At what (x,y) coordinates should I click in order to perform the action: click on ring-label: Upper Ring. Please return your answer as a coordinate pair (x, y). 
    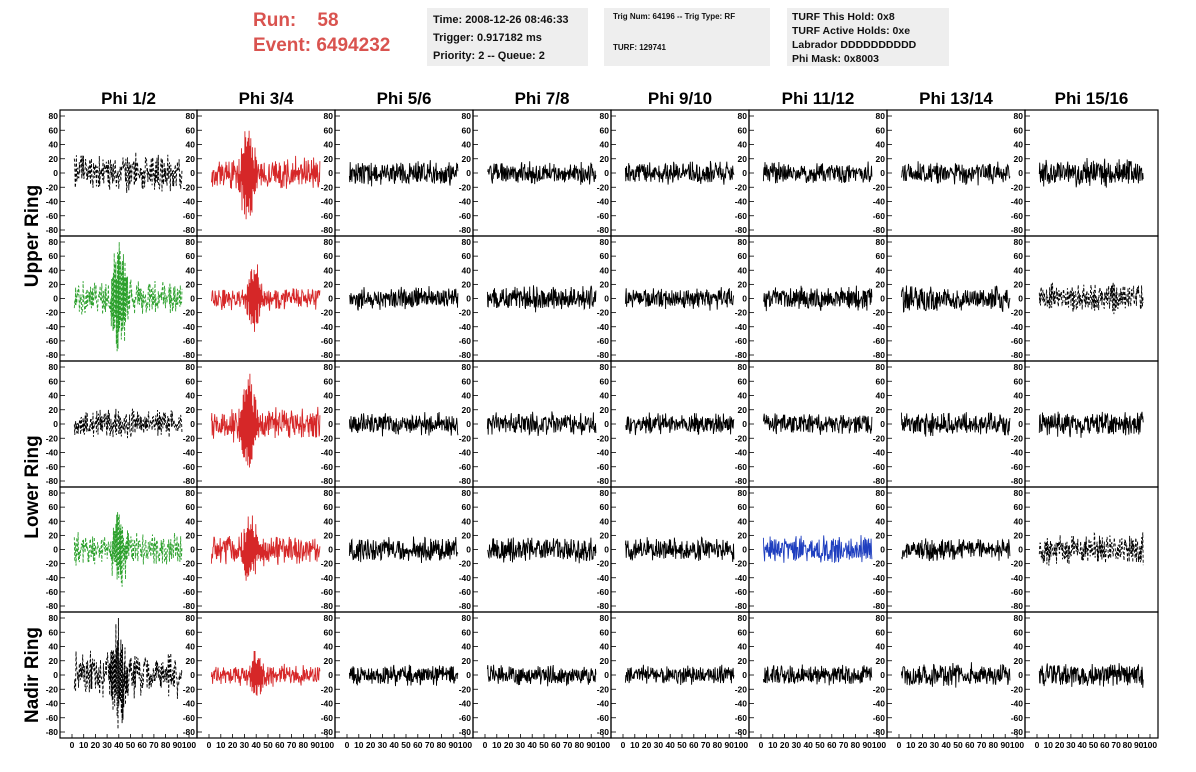
    Looking at the image, I should click on (32, 236).